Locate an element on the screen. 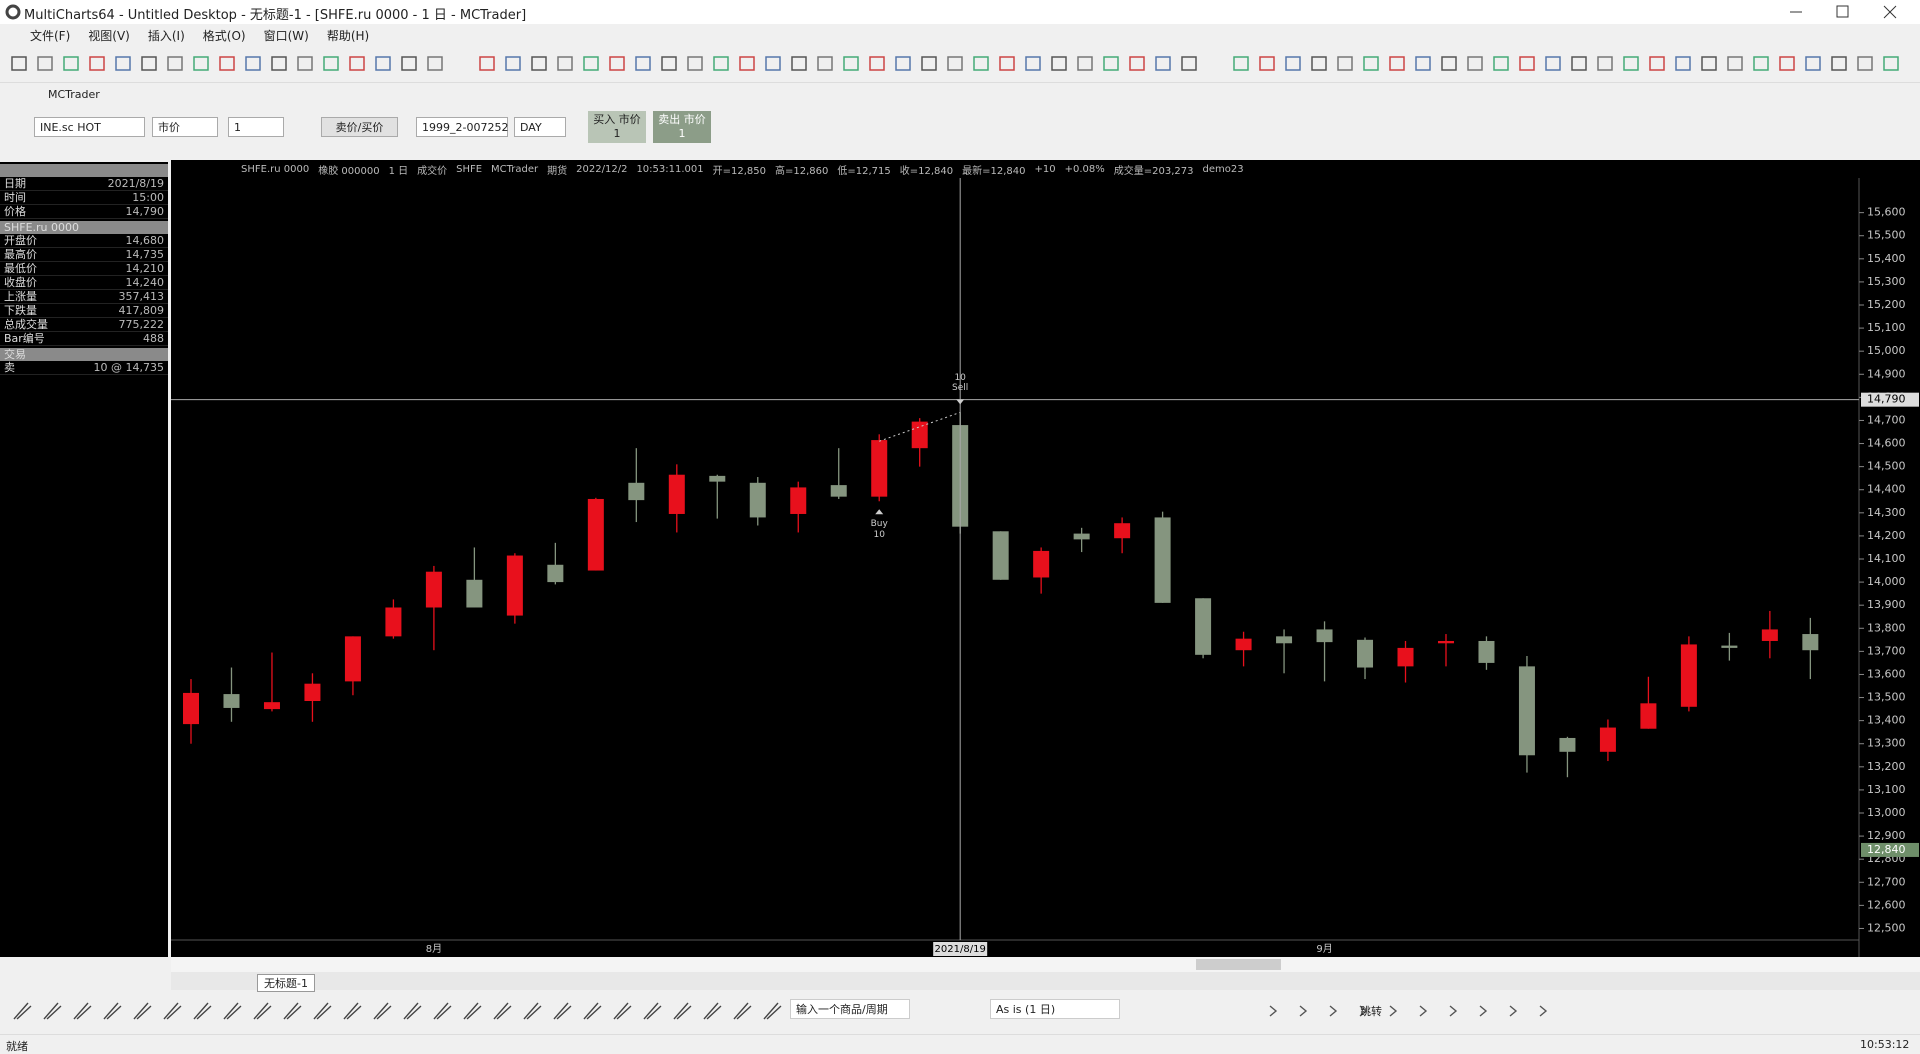  symbol-input: INE.sc HOT is located at coordinates (89, 127).